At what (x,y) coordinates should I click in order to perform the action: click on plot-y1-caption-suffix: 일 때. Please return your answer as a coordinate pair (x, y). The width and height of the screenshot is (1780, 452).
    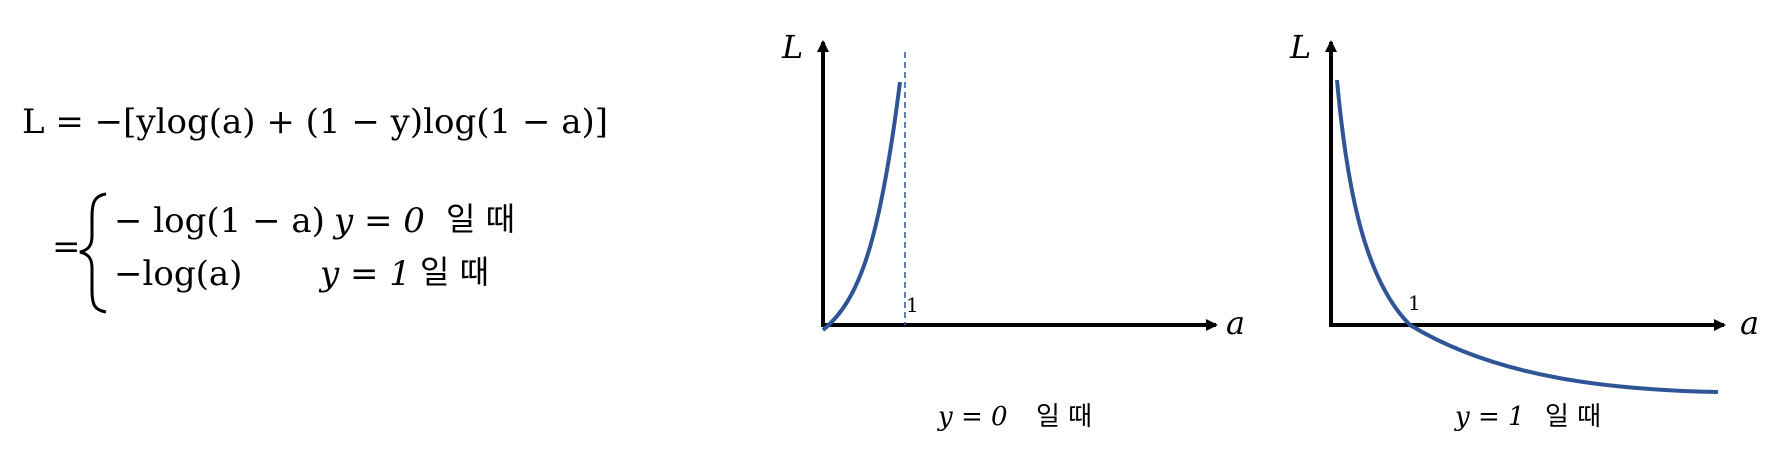
    Looking at the image, I should click on (1573, 417).